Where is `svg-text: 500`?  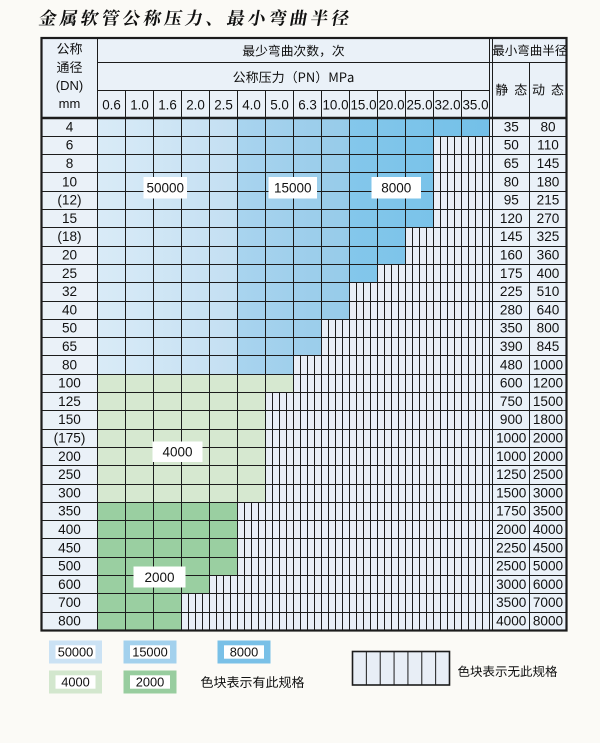 svg-text: 500 is located at coordinates (69, 566).